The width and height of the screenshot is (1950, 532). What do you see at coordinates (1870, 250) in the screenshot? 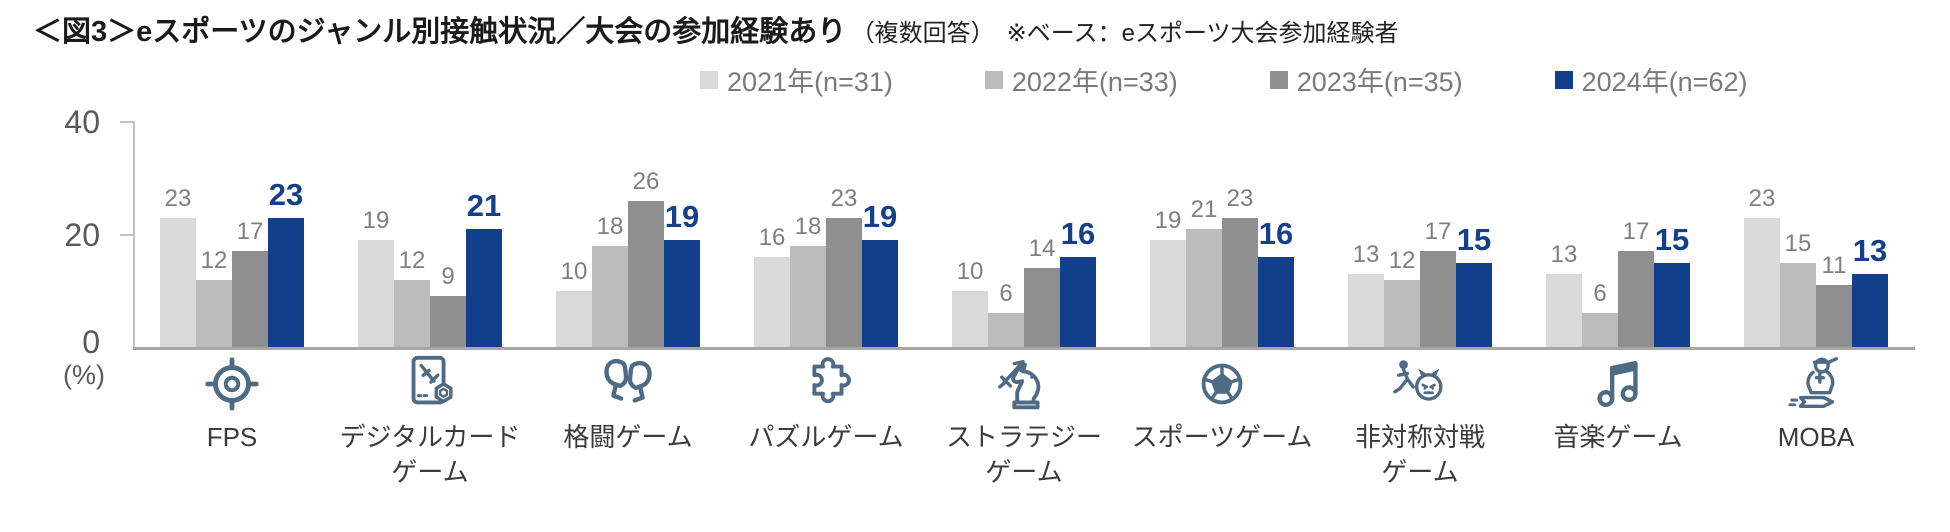
I see `bar-value-label-2024: 13` at bounding box center [1870, 250].